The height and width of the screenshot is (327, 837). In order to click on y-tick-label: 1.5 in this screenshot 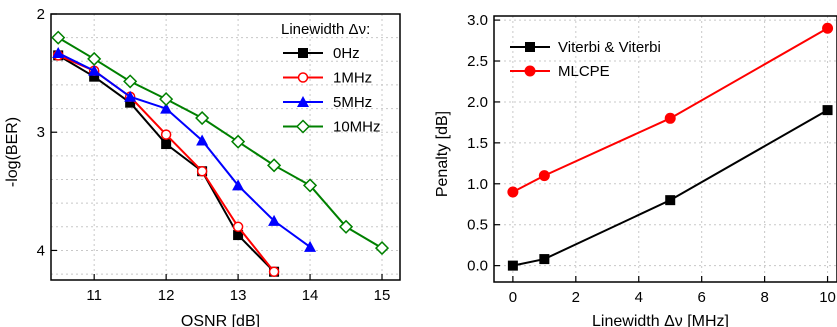, I will do `click(477, 143)`.